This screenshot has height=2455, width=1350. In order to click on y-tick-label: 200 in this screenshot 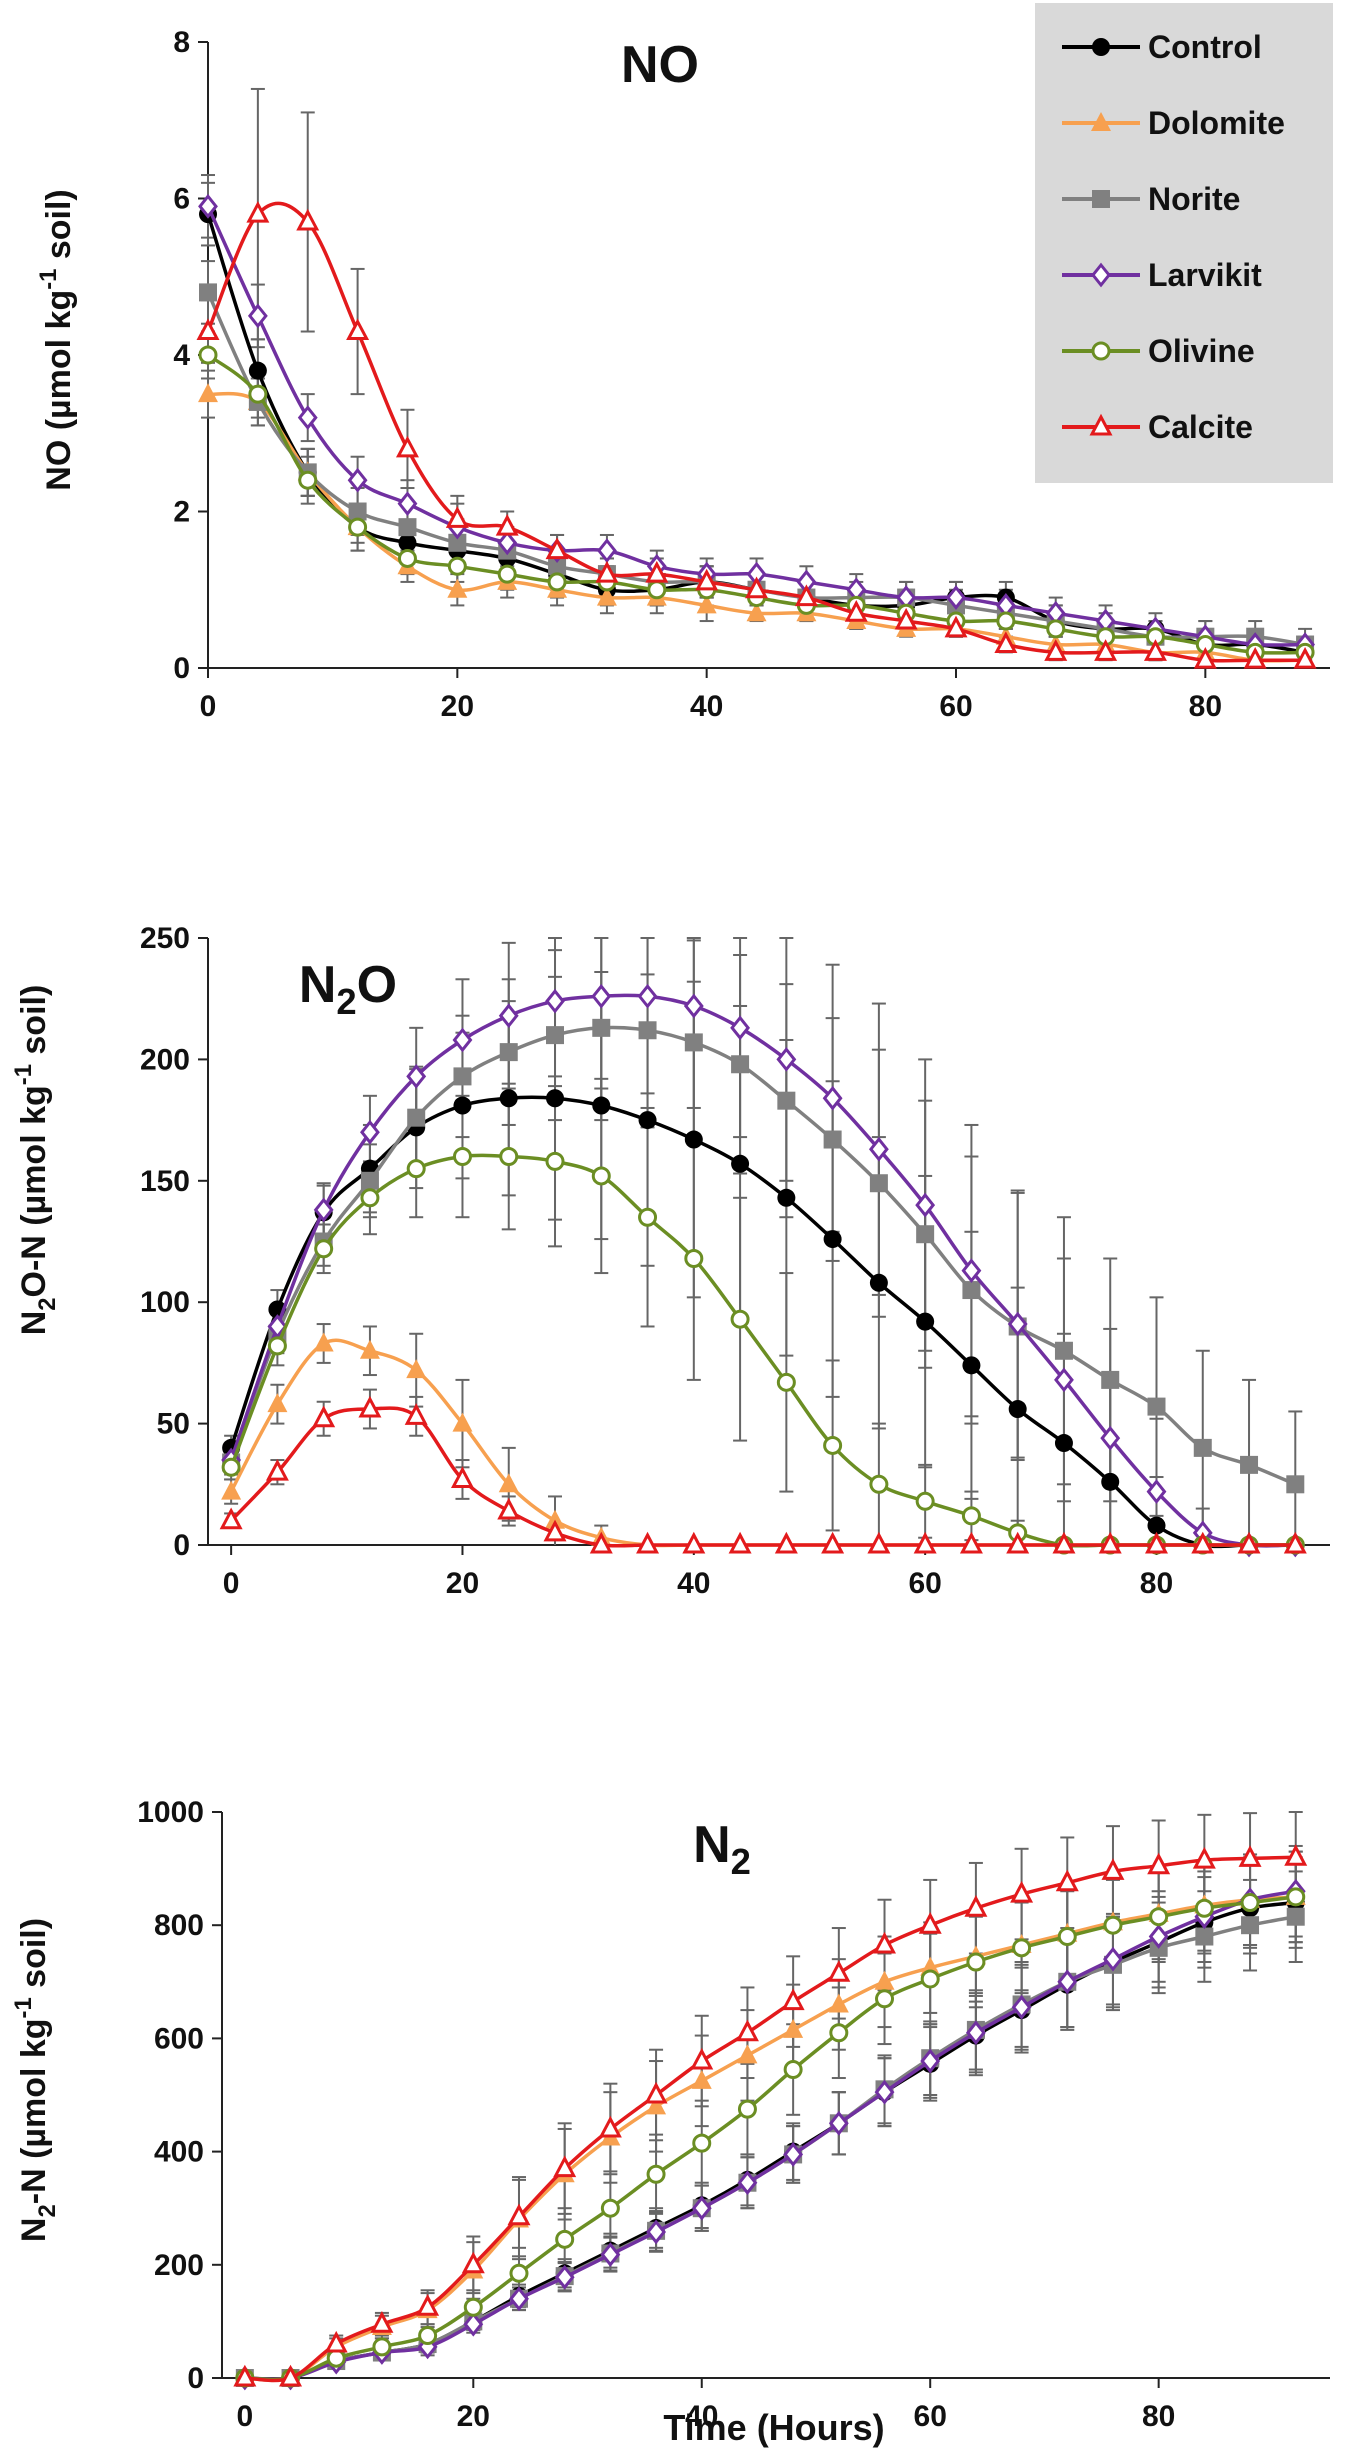, I will do `click(179, 2265)`.